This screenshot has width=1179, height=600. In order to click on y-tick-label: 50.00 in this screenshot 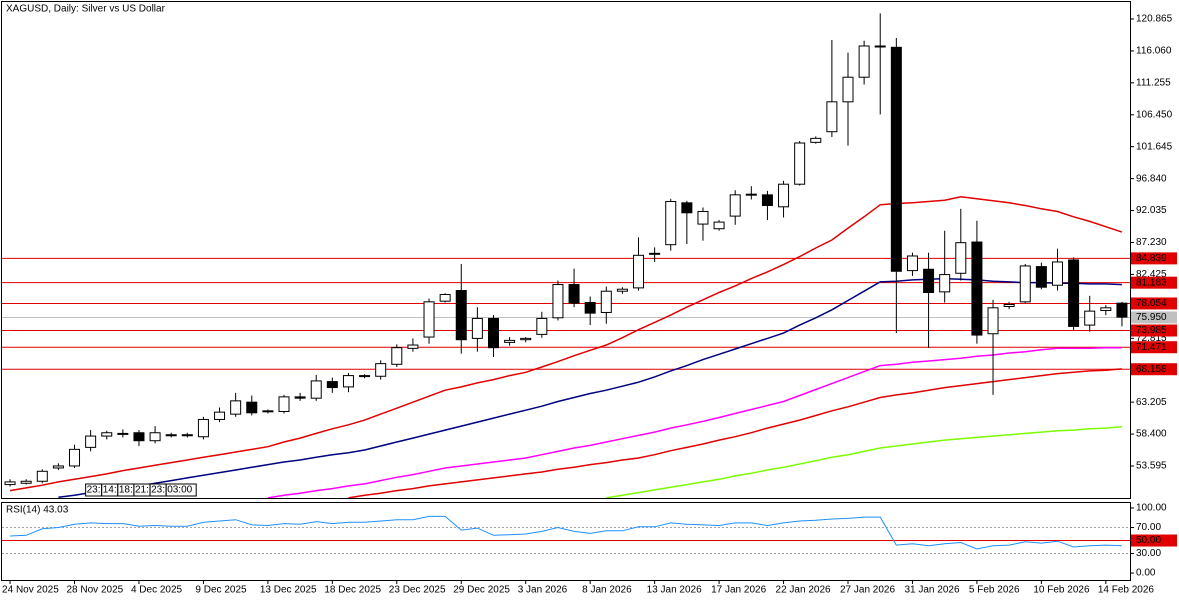, I will do `click(1148, 540)`.